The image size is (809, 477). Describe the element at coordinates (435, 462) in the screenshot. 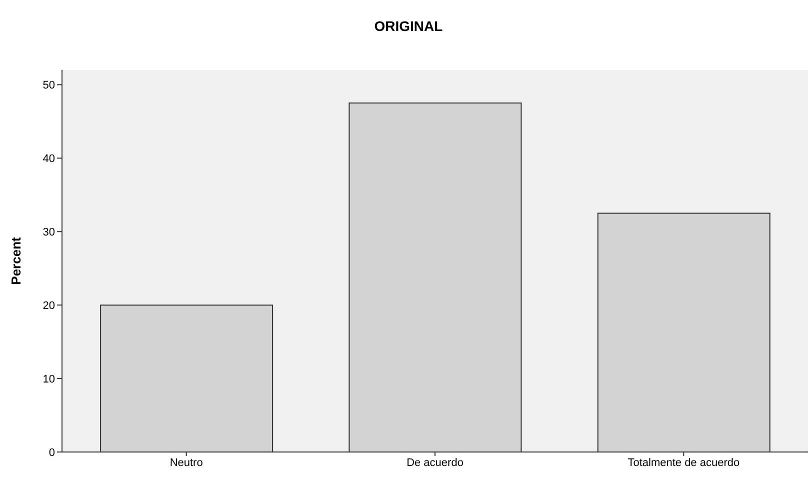

I see `x-tick-label: De acuerdo` at that location.